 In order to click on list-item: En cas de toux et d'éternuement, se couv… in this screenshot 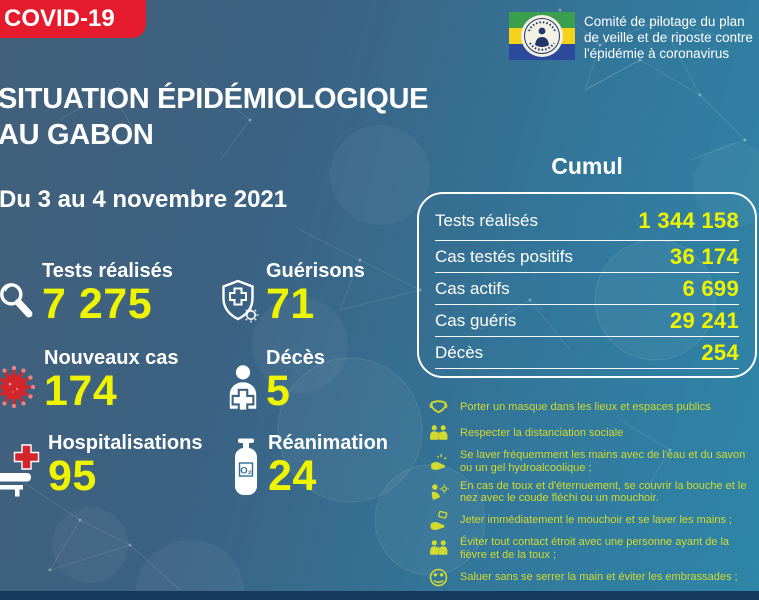, I will do `click(593, 493)`.